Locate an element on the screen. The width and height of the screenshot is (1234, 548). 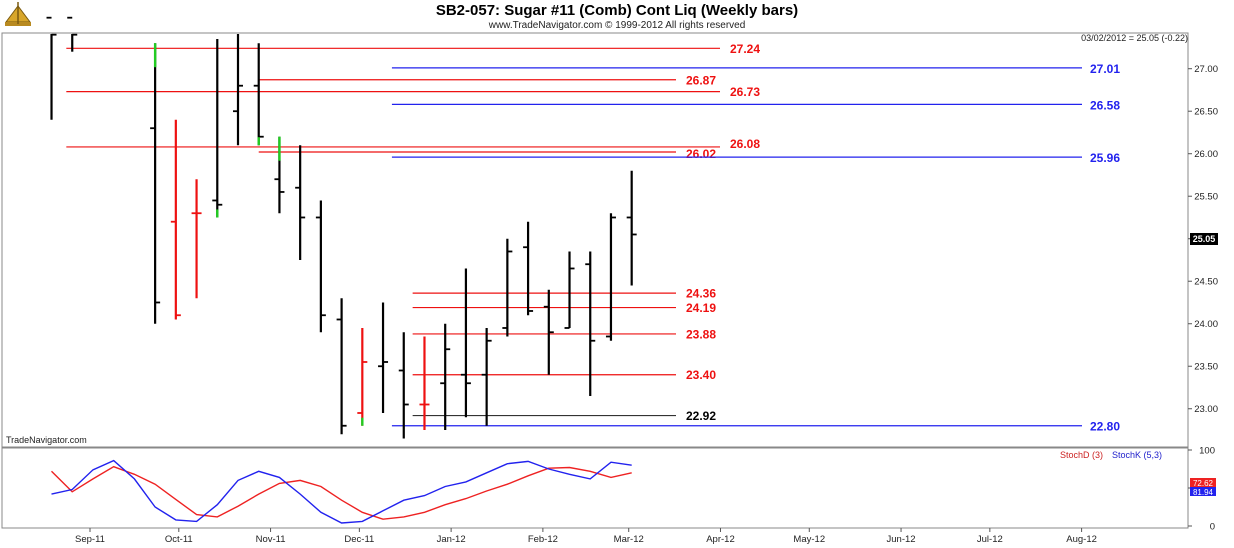
resistance-label: 24.36 is located at coordinates (701, 294).